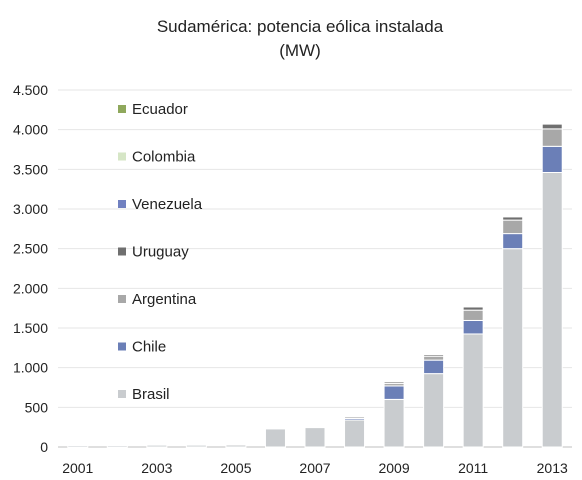 The image size is (582, 480). I want to click on legend-label-ecuador: Ecuador, so click(160, 109).